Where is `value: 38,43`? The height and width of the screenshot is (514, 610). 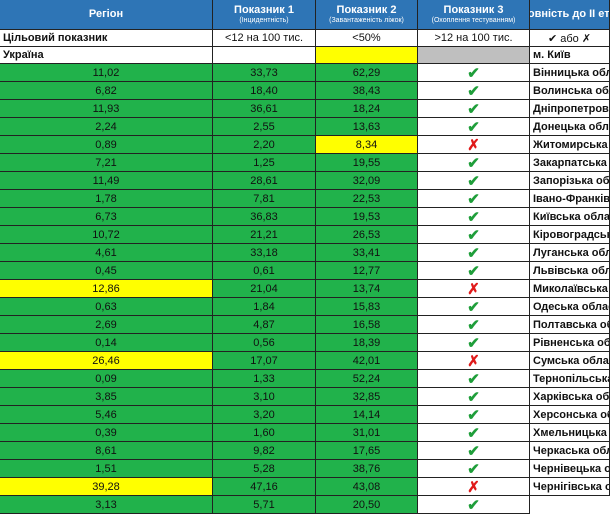
value: 38,43 is located at coordinates (366, 90).